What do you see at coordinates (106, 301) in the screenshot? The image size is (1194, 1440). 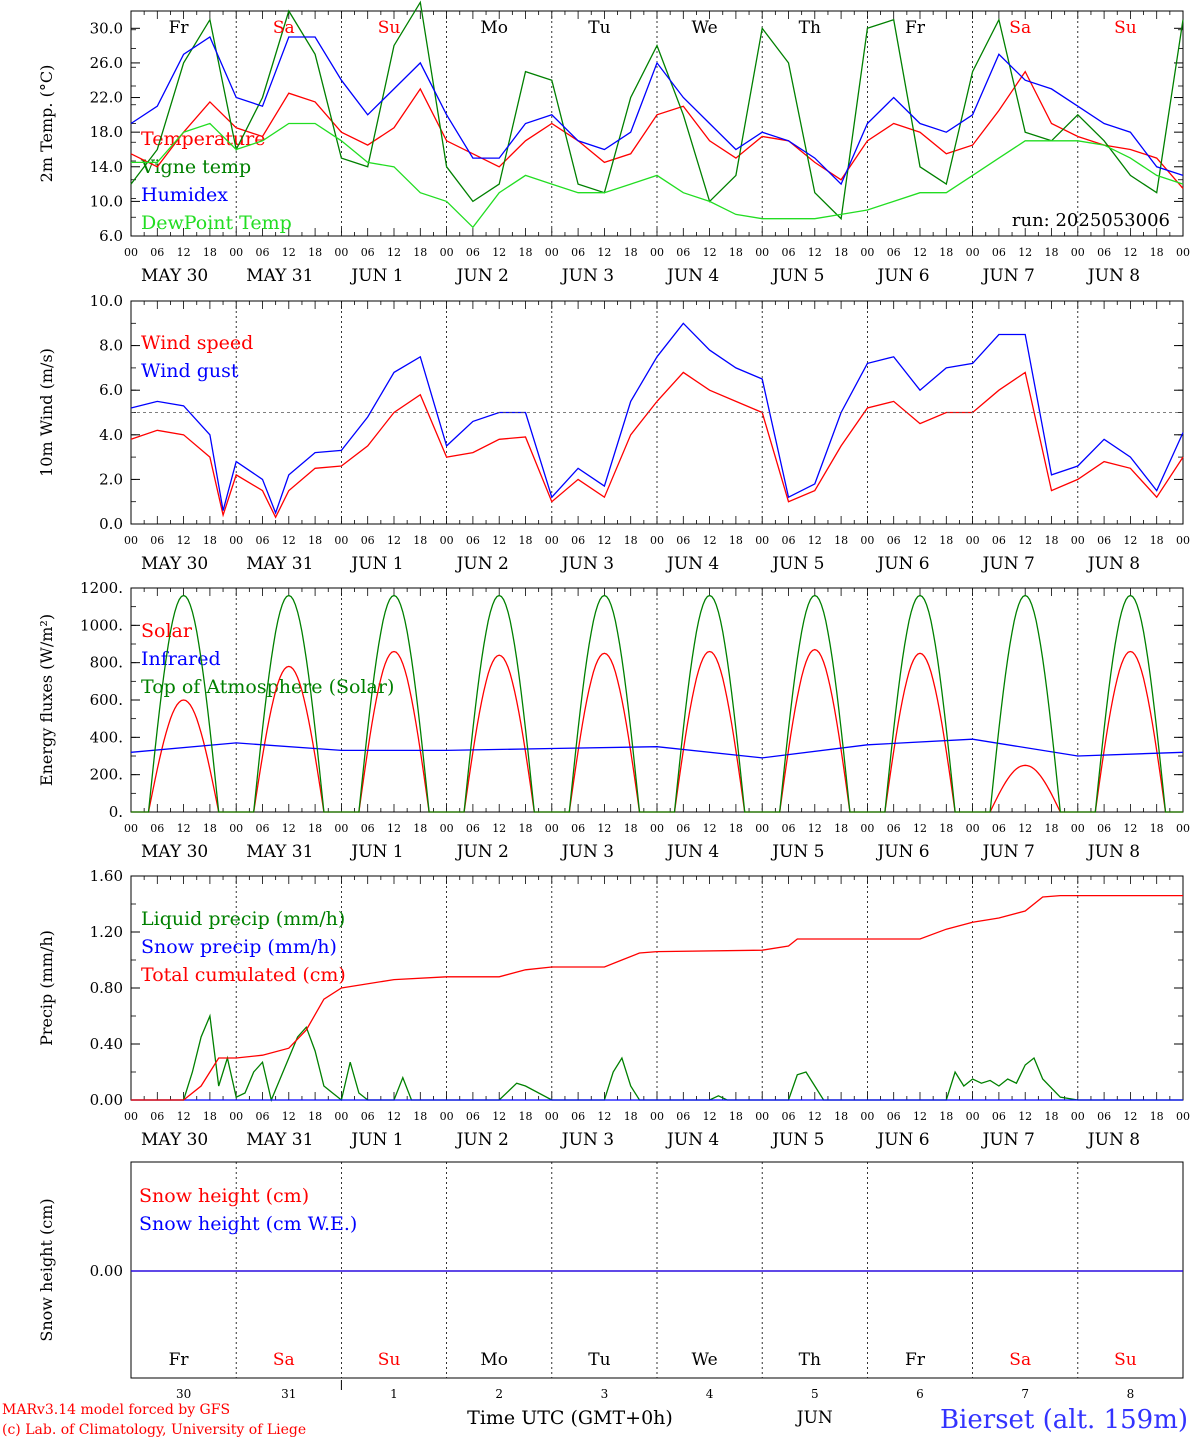 I see `y-tick-label: 10.0` at bounding box center [106, 301].